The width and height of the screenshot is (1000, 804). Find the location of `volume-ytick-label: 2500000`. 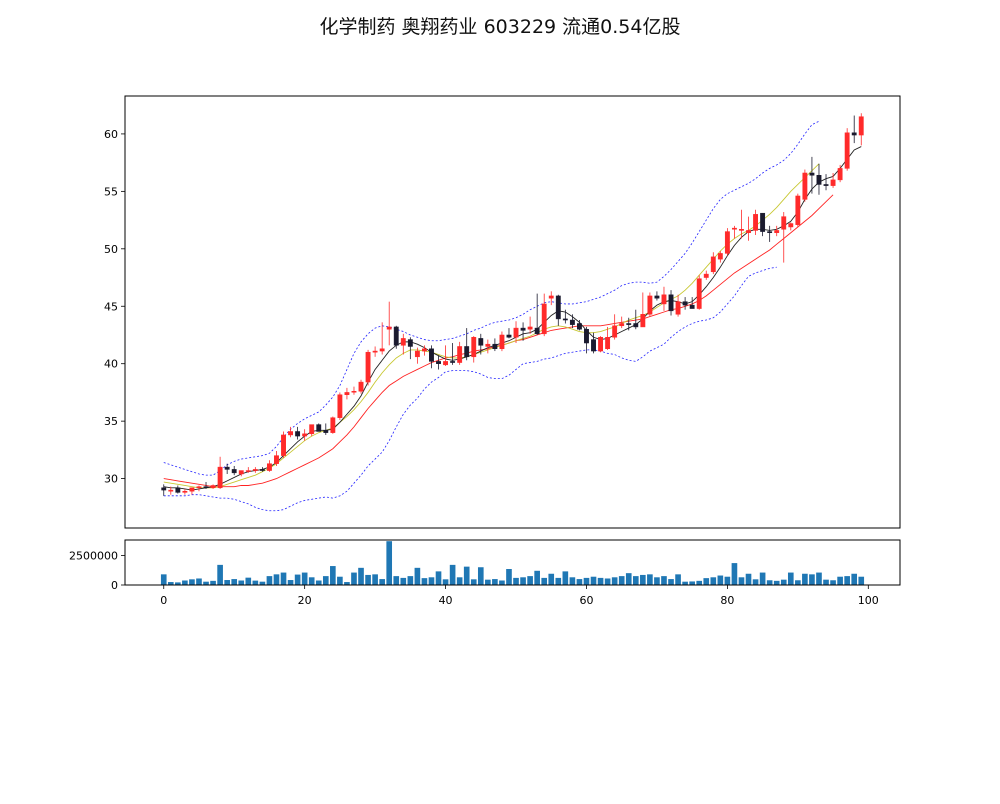

volume-ytick-label: 2500000 is located at coordinates (93, 555).